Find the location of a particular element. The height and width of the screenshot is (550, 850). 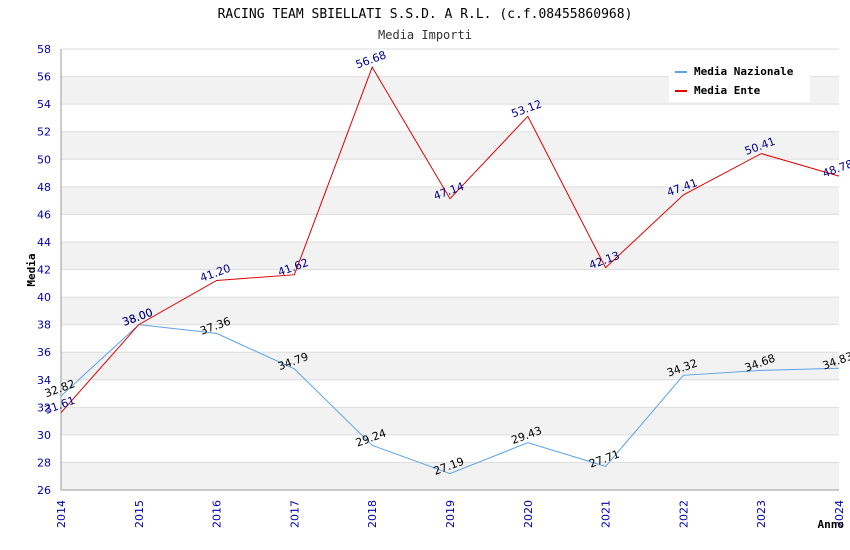

x-tick-label: 2019 is located at coordinates (450, 514).